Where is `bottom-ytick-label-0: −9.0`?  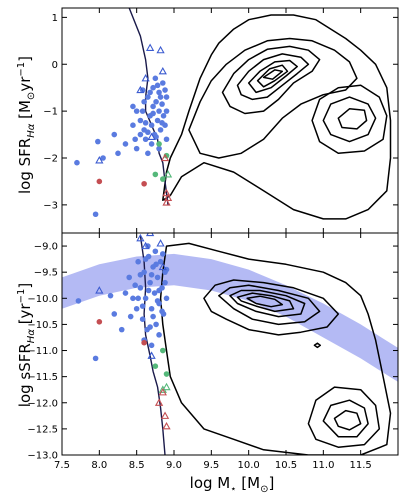
bottom-ytick-label-0: −9.0 is located at coordinates (46, 247).